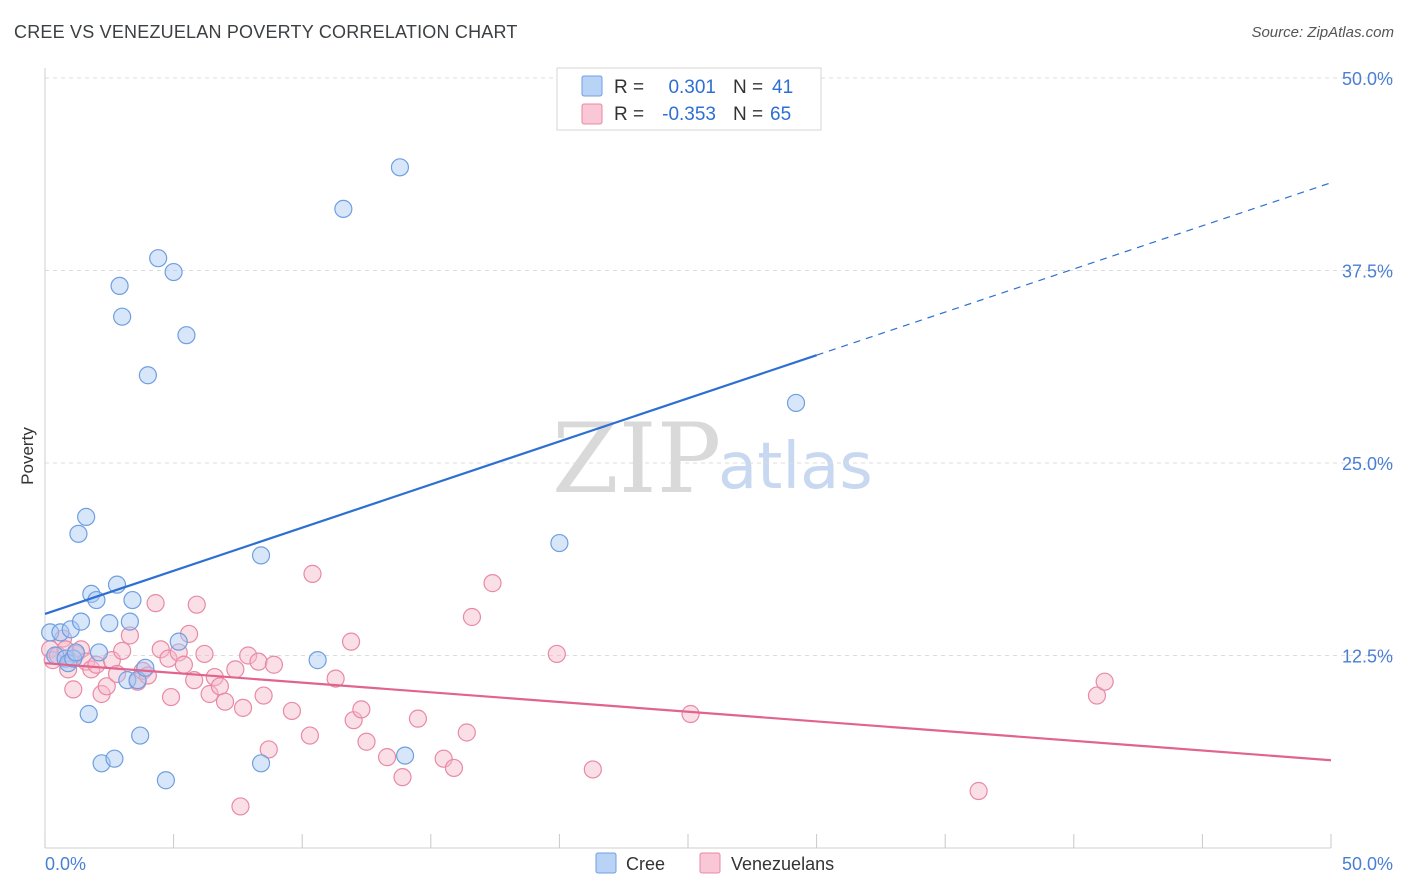  I want to click on y-tick-label: 37.5%, so click(1367, 272).